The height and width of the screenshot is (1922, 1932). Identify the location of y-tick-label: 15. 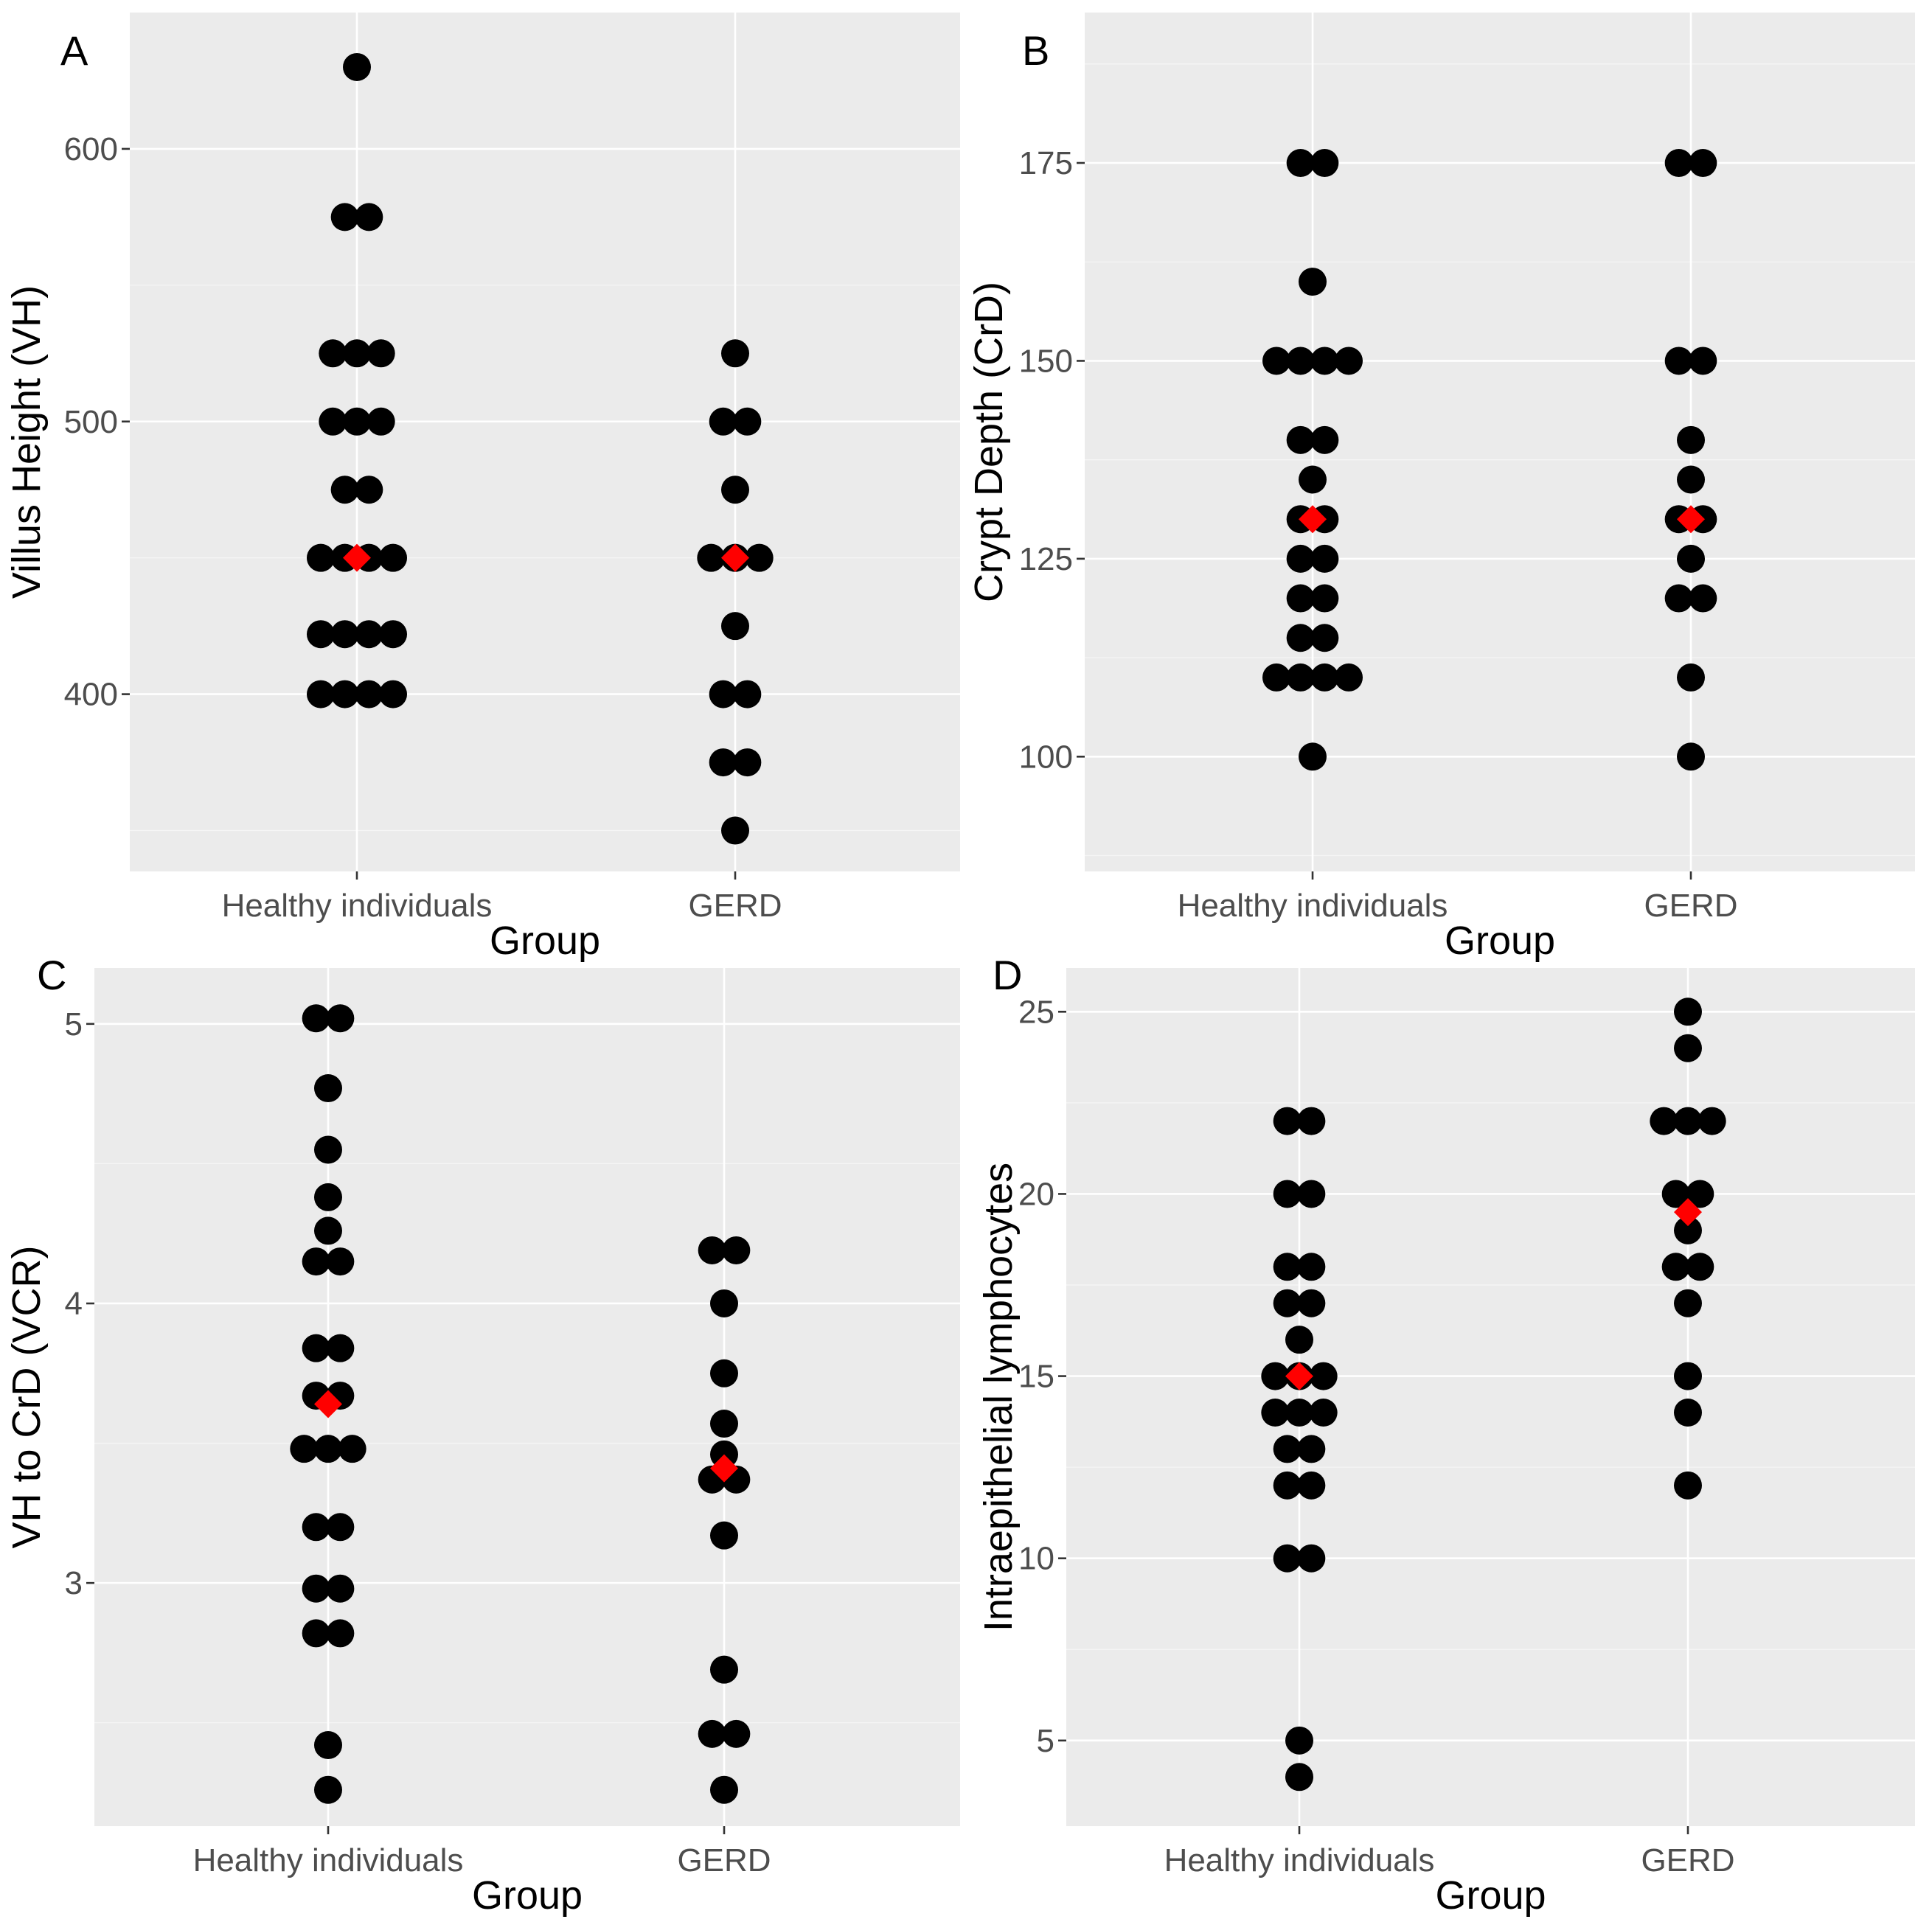
(1036, 1377).